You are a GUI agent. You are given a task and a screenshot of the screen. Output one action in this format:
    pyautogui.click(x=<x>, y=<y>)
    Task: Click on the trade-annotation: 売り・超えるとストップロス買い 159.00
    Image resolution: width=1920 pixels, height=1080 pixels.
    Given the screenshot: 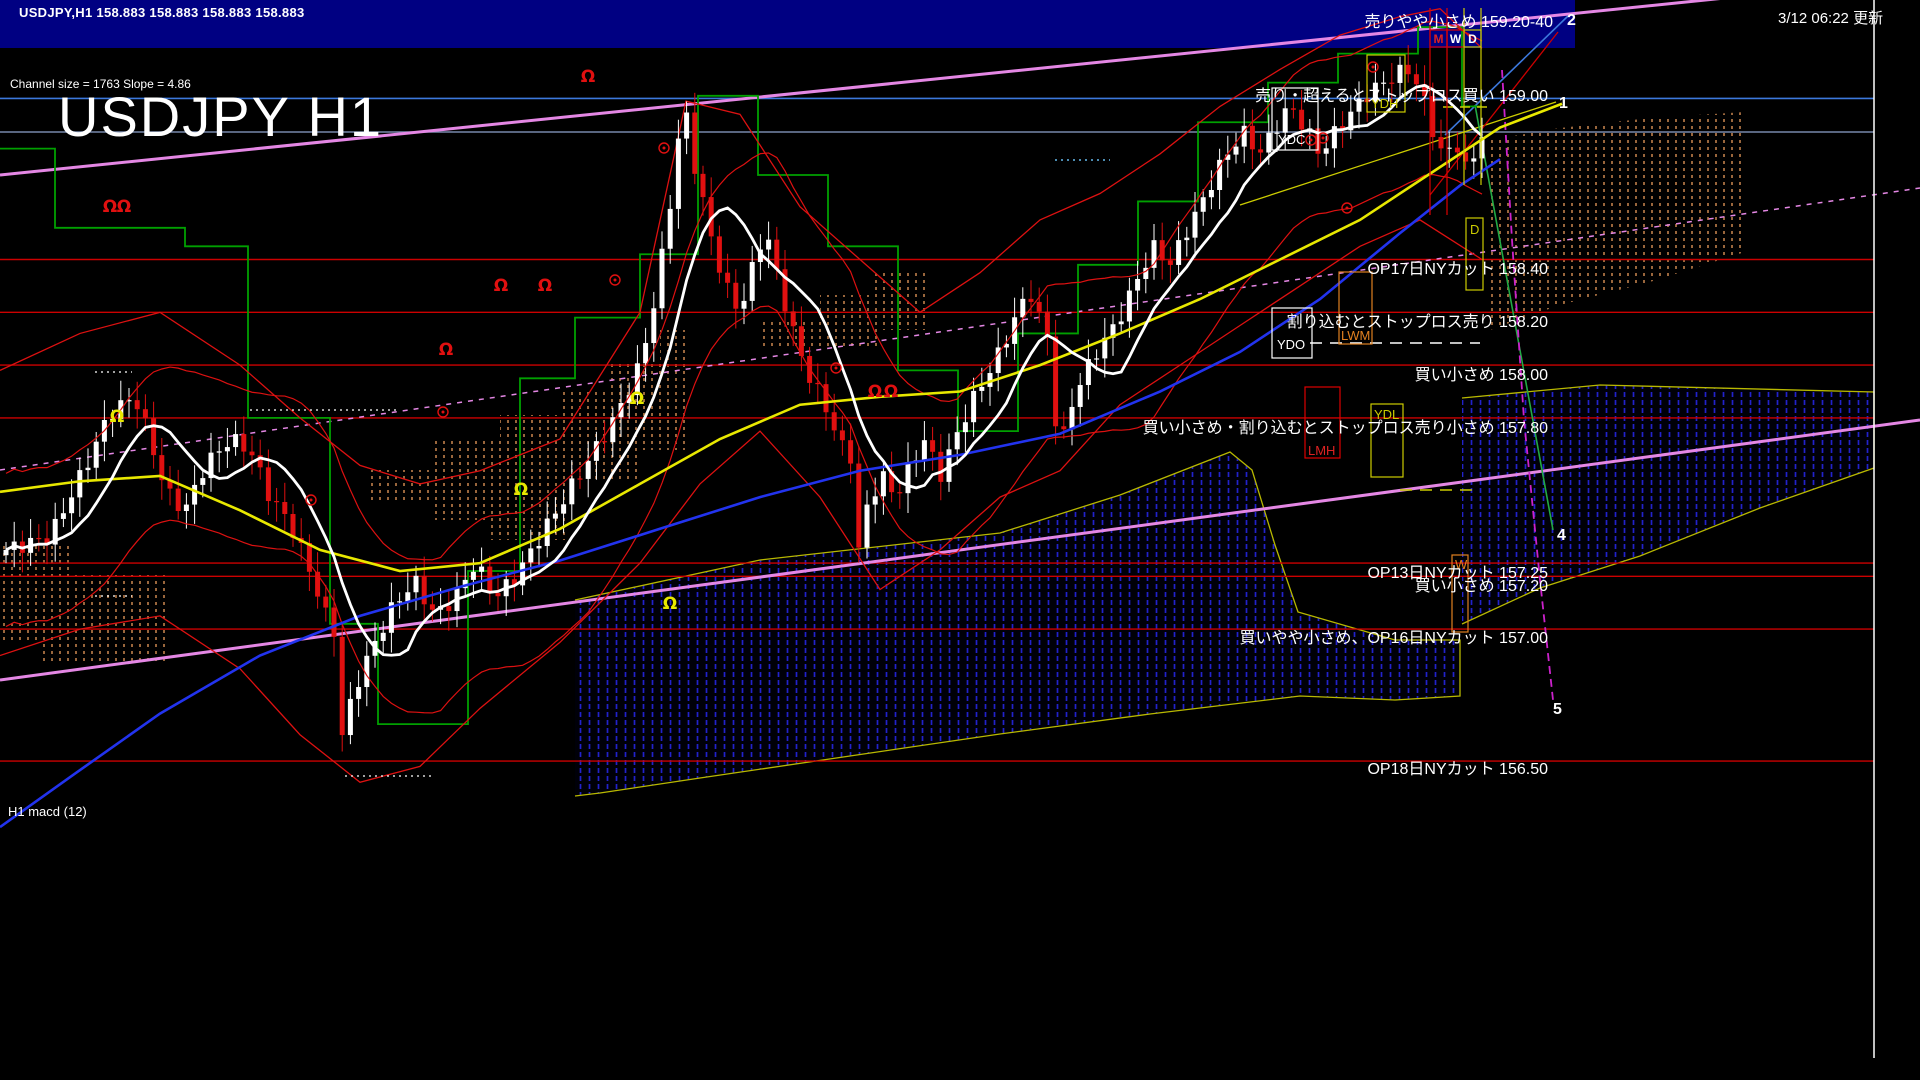 What is the action you would take?
    pyautogui.click(x=1401, y=96)
    